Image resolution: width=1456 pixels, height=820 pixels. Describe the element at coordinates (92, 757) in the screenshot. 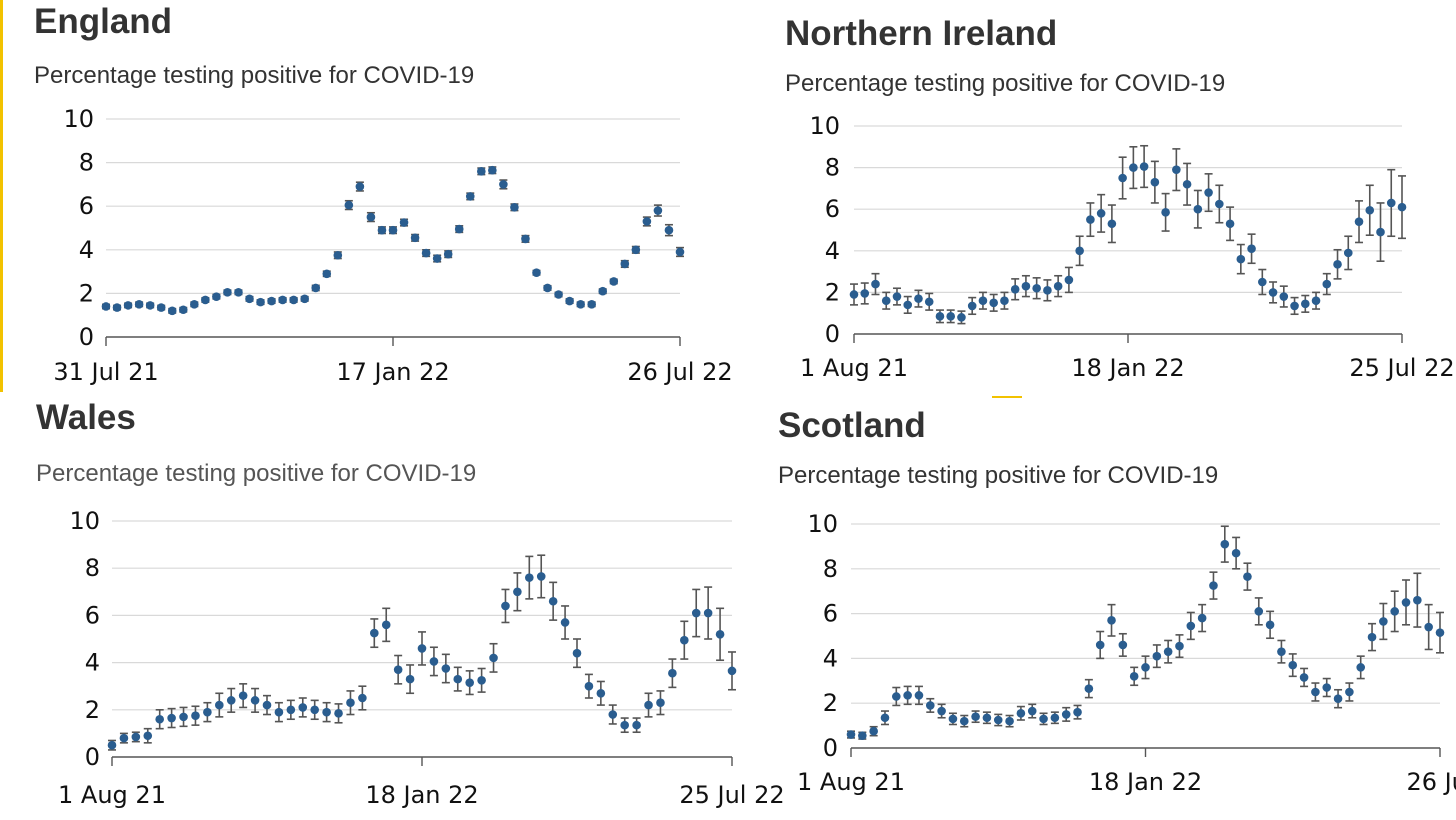

I see `y-tick-label: 0` at that location.